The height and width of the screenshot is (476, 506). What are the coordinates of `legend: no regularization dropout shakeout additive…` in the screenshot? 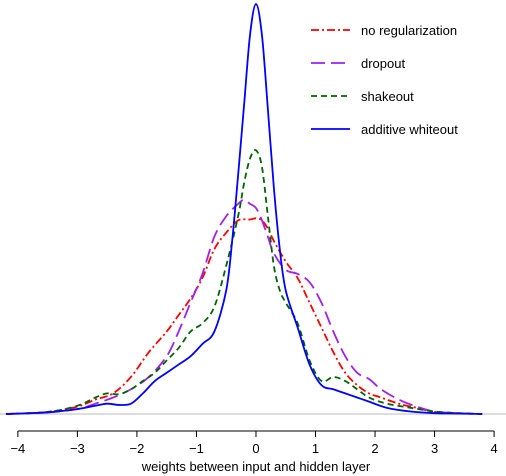 It's located at (384, 80).